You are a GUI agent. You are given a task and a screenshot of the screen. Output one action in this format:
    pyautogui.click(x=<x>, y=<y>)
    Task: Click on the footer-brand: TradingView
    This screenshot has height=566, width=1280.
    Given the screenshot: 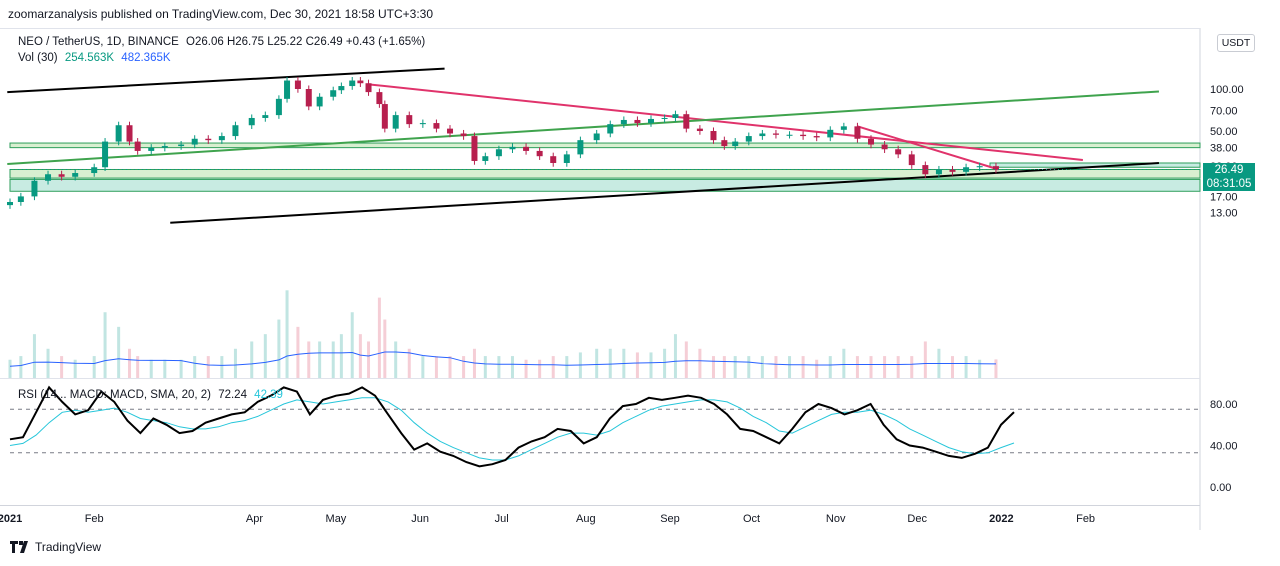 What is the action you would take?
    pyautogui.click(x=68, y=547)
    